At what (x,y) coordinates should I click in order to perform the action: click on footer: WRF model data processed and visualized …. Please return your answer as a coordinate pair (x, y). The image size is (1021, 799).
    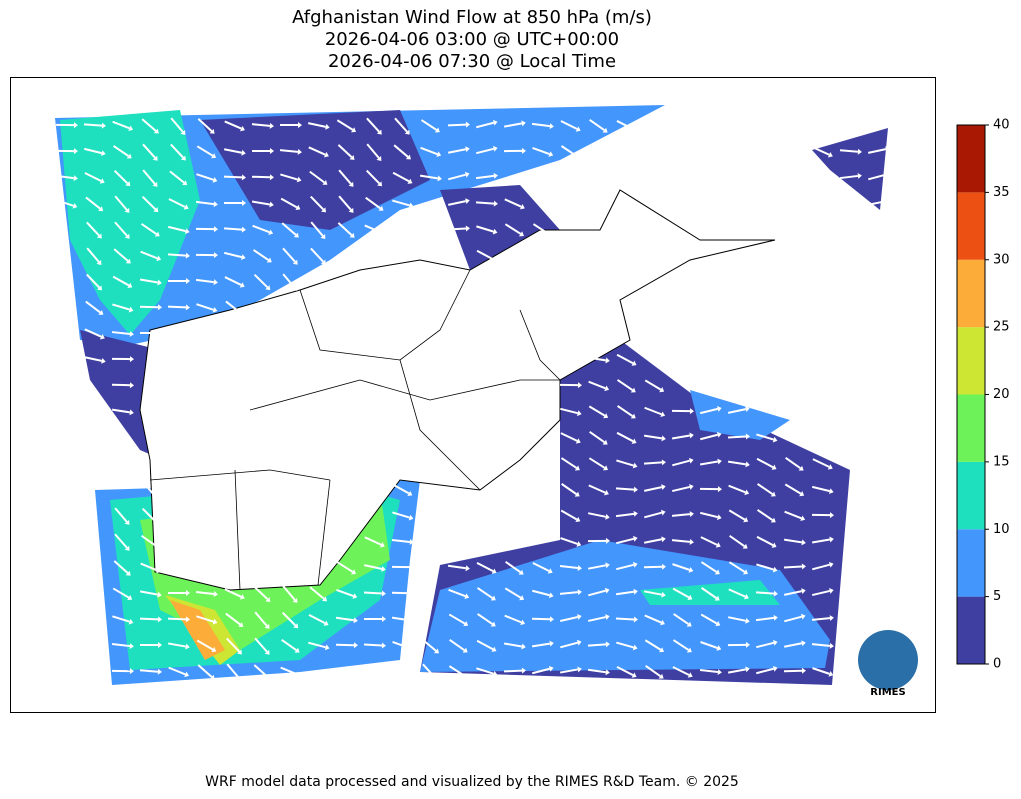
    Looking at the image, I should click on (472, 782).